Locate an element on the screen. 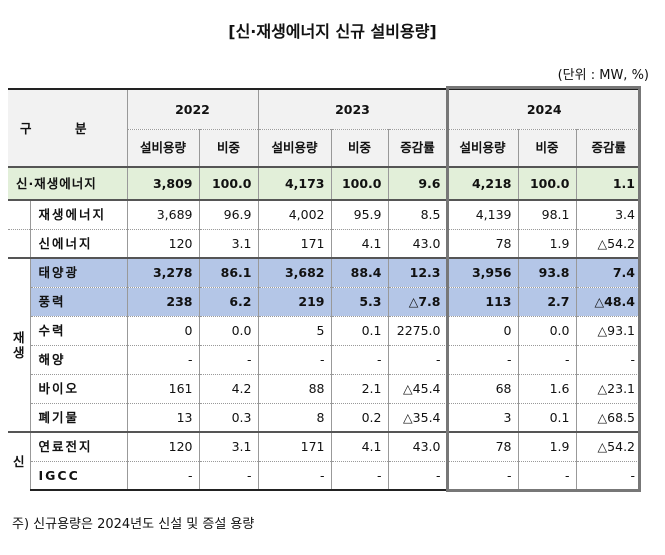 The image size is (665, 555). cell-value: 5 is located at coordinates (294, 330).